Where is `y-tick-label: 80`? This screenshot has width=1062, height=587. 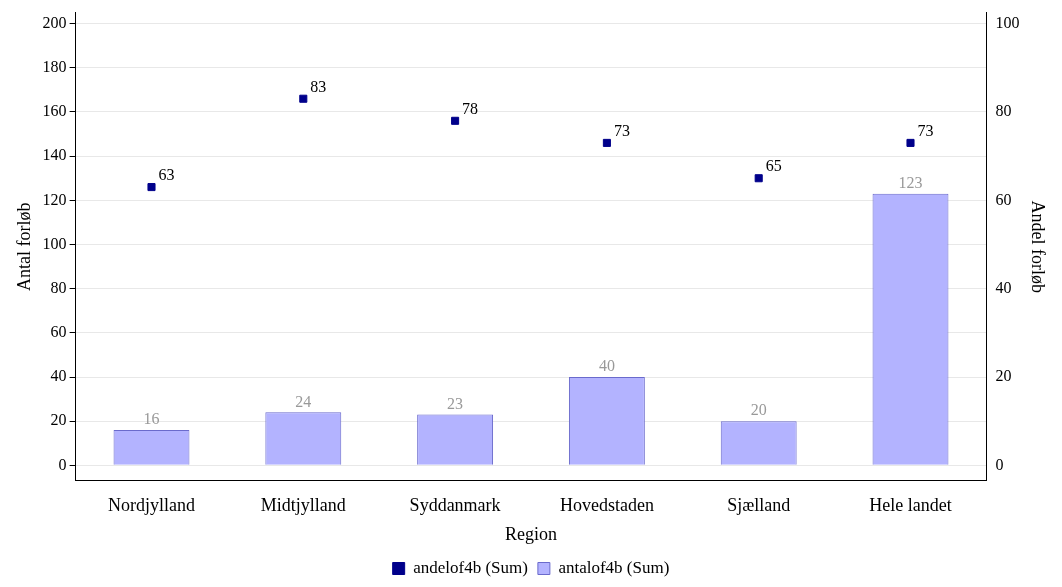 y-tick-label: 80 is located at coordinates (58, 287).